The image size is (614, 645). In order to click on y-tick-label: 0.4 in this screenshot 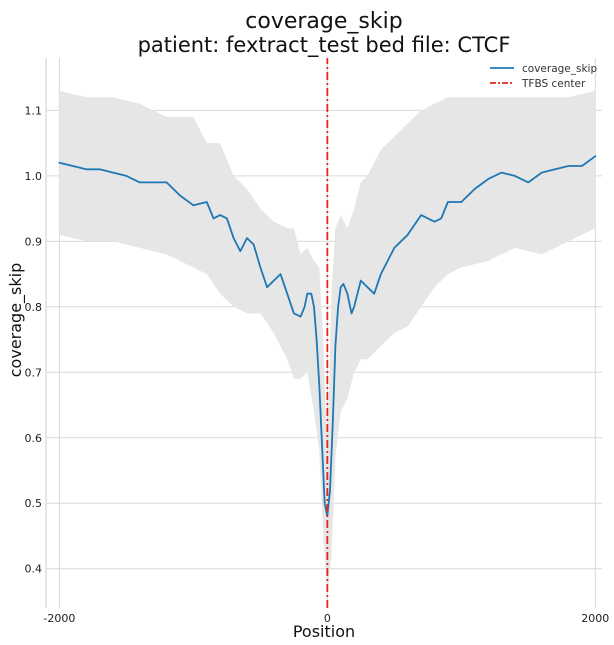, I will do `click(34, 569)`.